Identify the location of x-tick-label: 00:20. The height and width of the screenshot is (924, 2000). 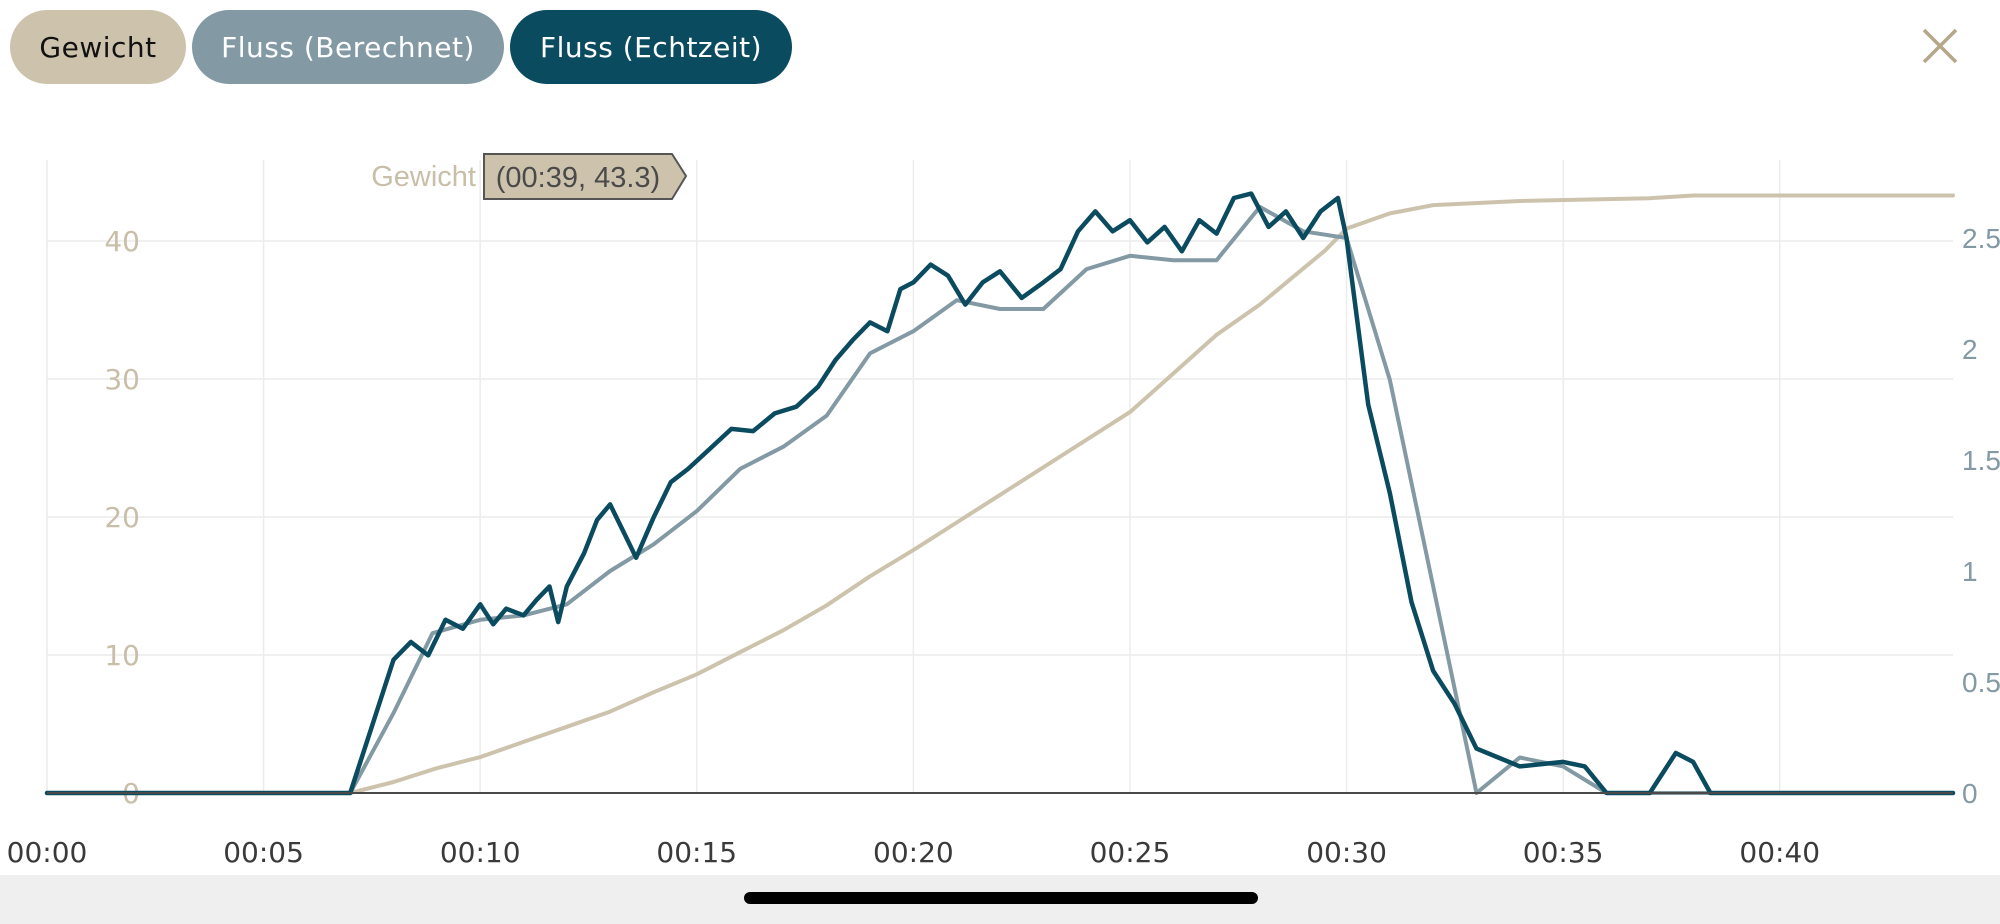
(913, 852).